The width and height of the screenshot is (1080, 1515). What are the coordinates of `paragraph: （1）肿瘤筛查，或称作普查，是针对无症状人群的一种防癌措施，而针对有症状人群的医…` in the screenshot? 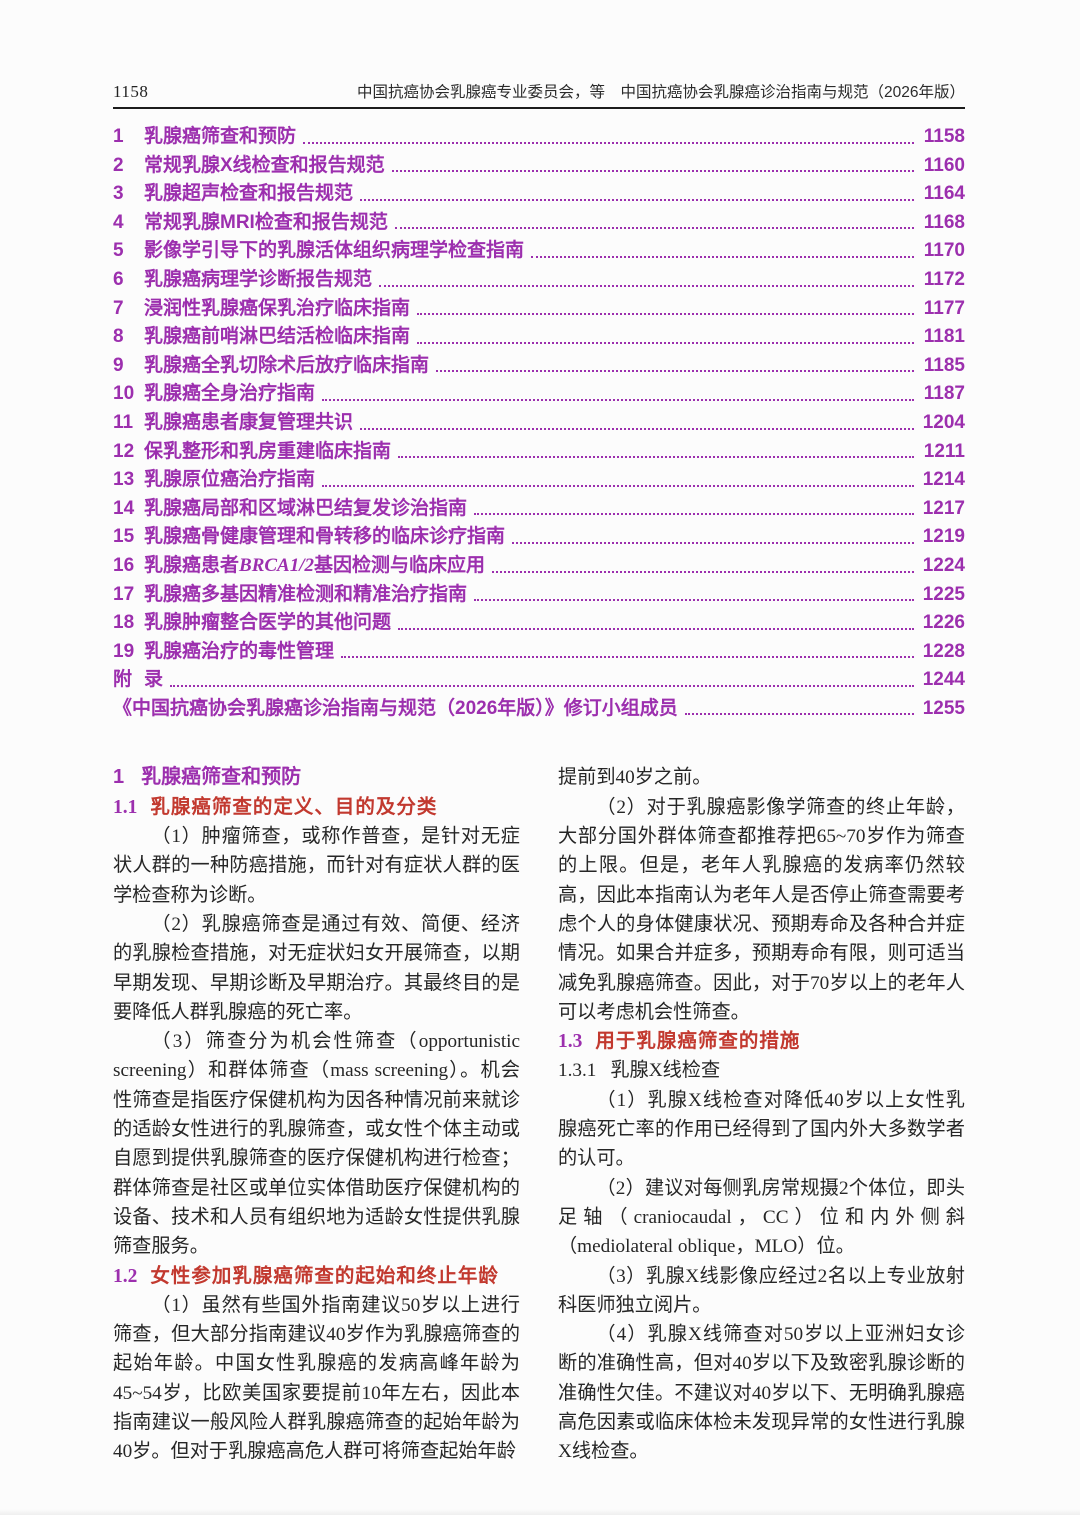 It's located at (316, 866).